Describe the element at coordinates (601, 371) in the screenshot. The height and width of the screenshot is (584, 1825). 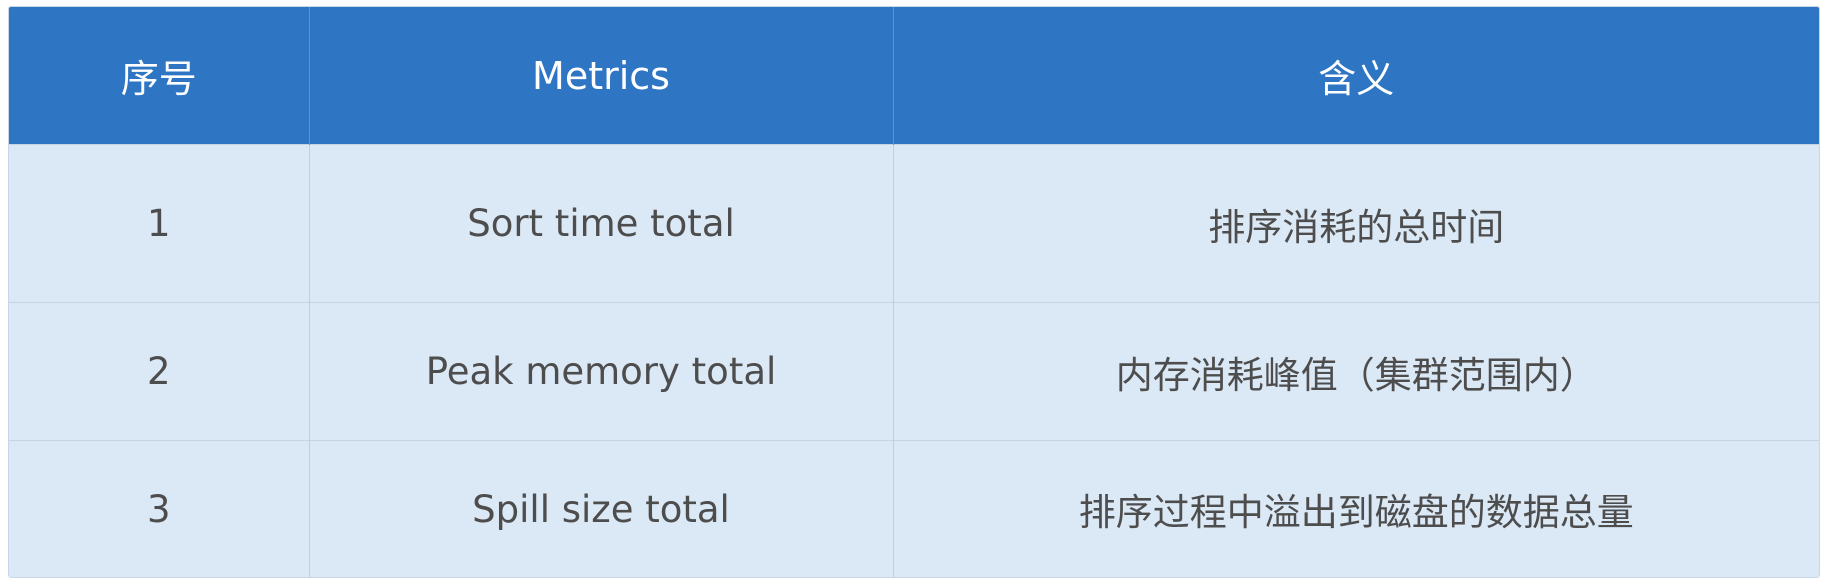
I see `cell-metric: Peak memory total` at that location.